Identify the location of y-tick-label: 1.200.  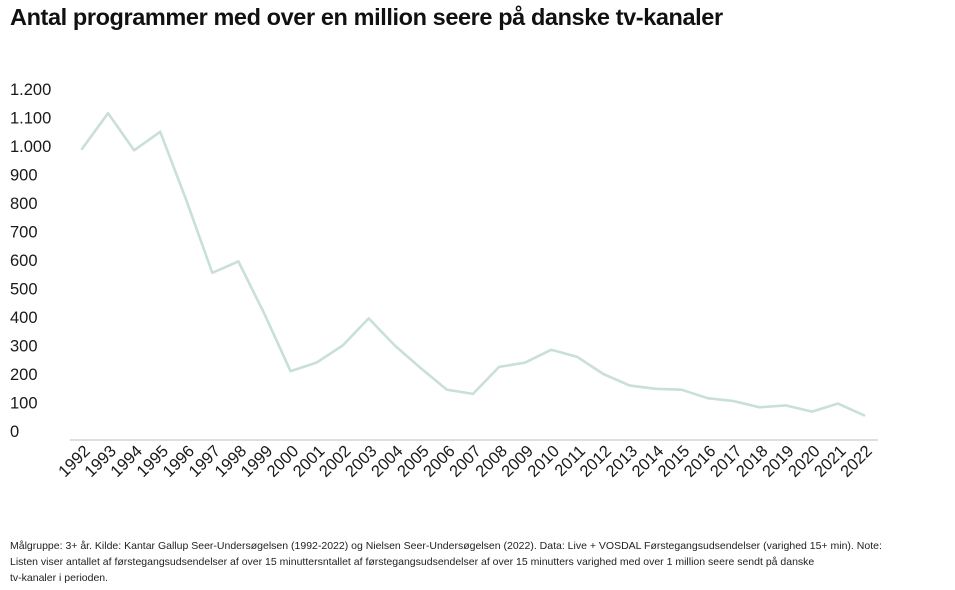
(30, 90).